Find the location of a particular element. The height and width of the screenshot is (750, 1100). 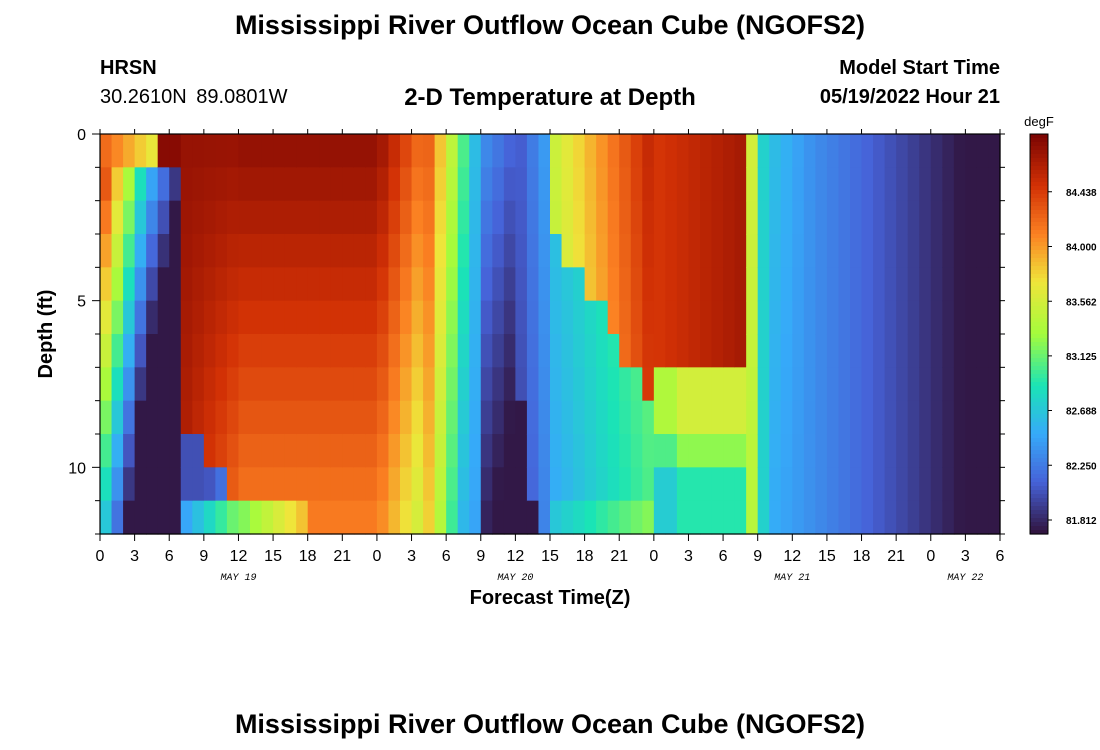

colorbar-label: 81.812 is located at coordinates (1081, 521).